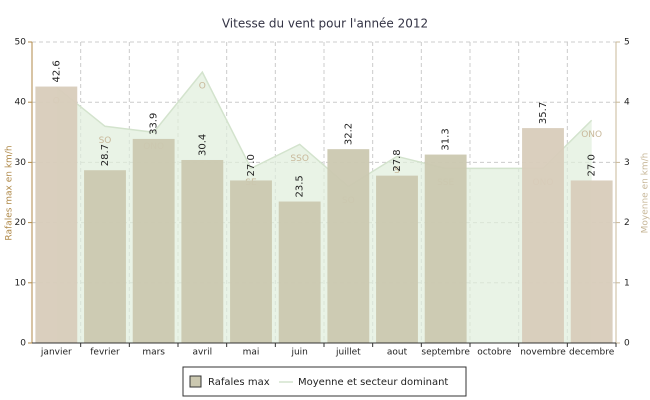 The image size is (650, 400). Describe the element at coordinates (494, 353) in the screenshot. I see `x-tick-label: octobre` at that location.